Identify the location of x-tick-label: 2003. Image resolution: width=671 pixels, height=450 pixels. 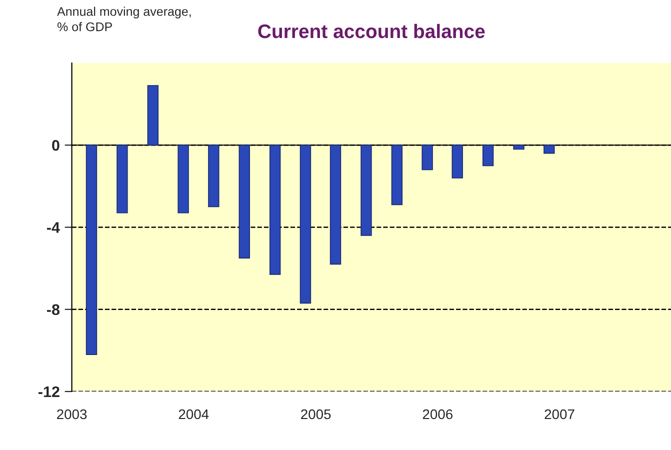
(72, 414).